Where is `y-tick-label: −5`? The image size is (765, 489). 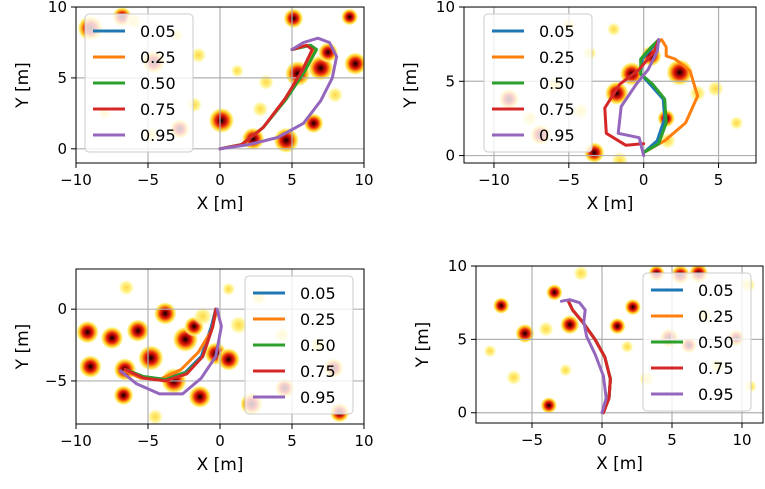 y-tick-label: −5 is located at coordinates (56, 381).